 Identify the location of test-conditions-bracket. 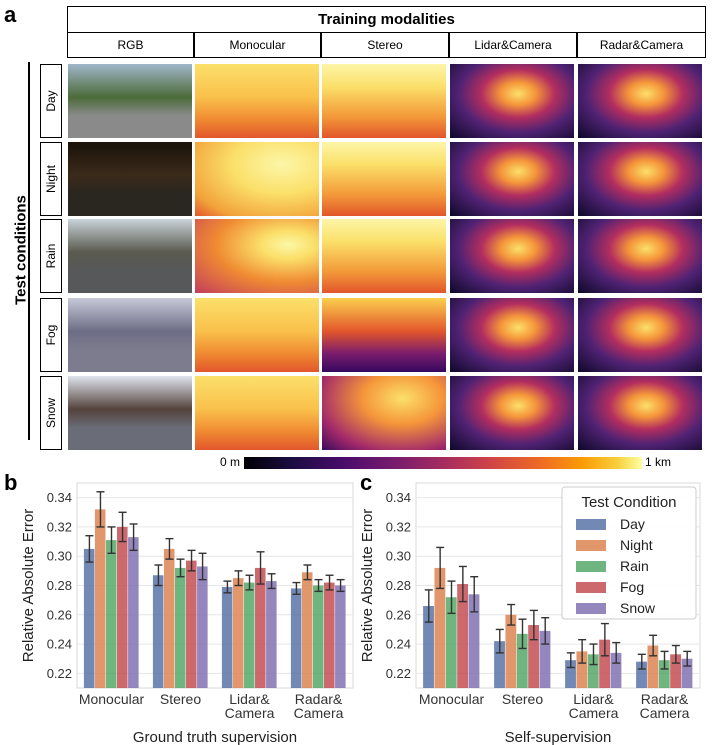
(29, 251).